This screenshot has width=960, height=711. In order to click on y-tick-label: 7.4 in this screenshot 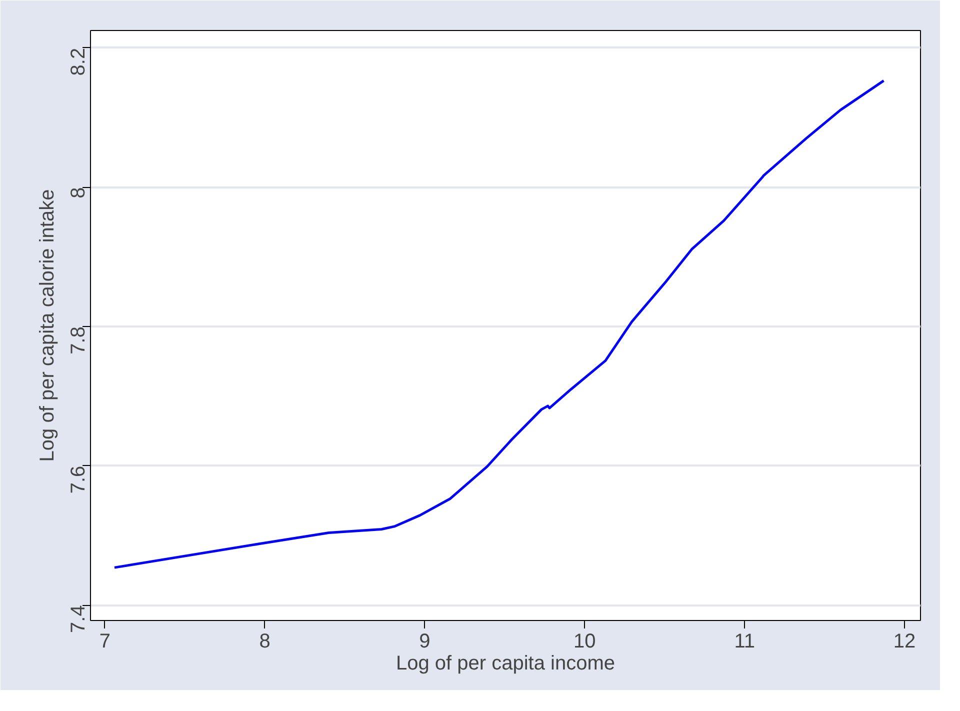, I will do `click(79, 619)`.